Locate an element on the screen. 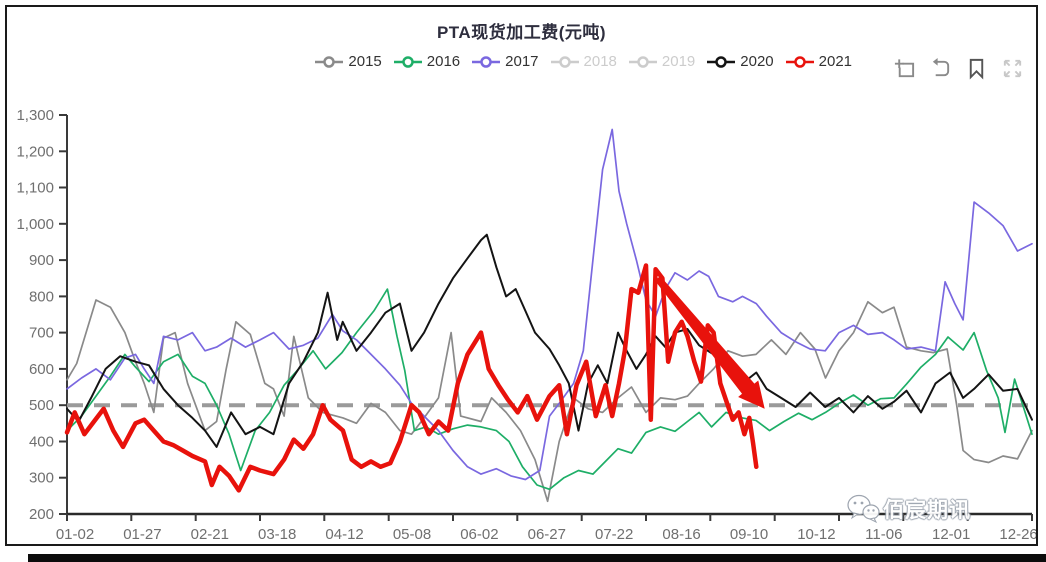 This screenshot has height=562, width=1046. svg-text: 300 is located at coordinates (41, 478).